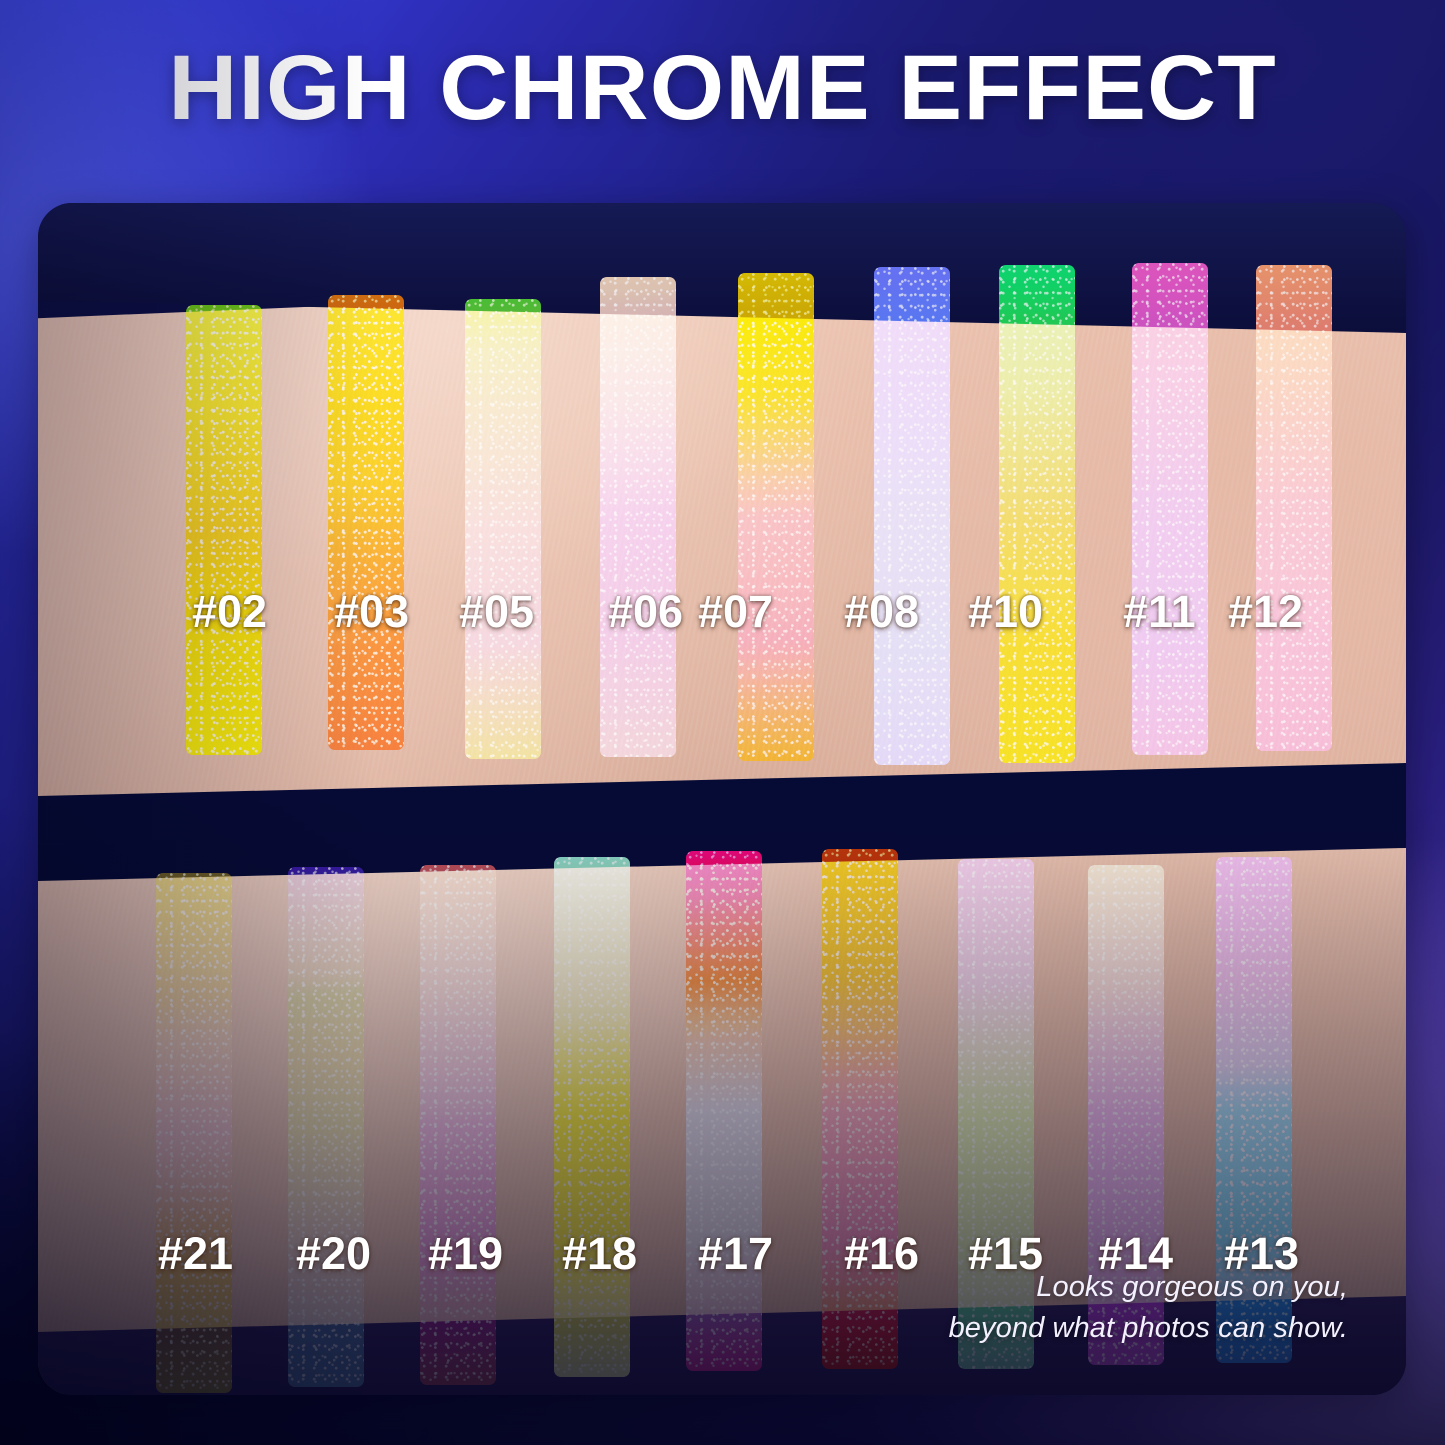 This screenshot has width=1445, height=1445. What do you see at coordinates (230, 611) in the screenshot?
I see `swatch-label: #02` at bounding box center [230, 611].